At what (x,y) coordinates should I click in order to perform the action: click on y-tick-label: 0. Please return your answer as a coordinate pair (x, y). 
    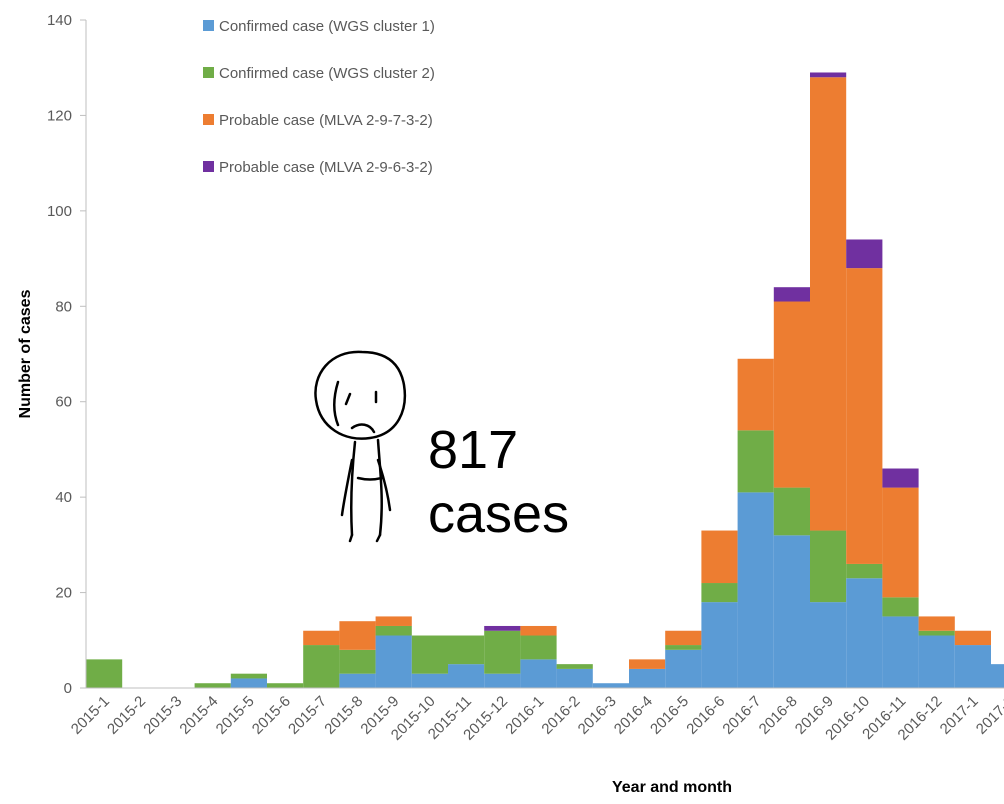
    Looking at the image, I should click on (68, 688).